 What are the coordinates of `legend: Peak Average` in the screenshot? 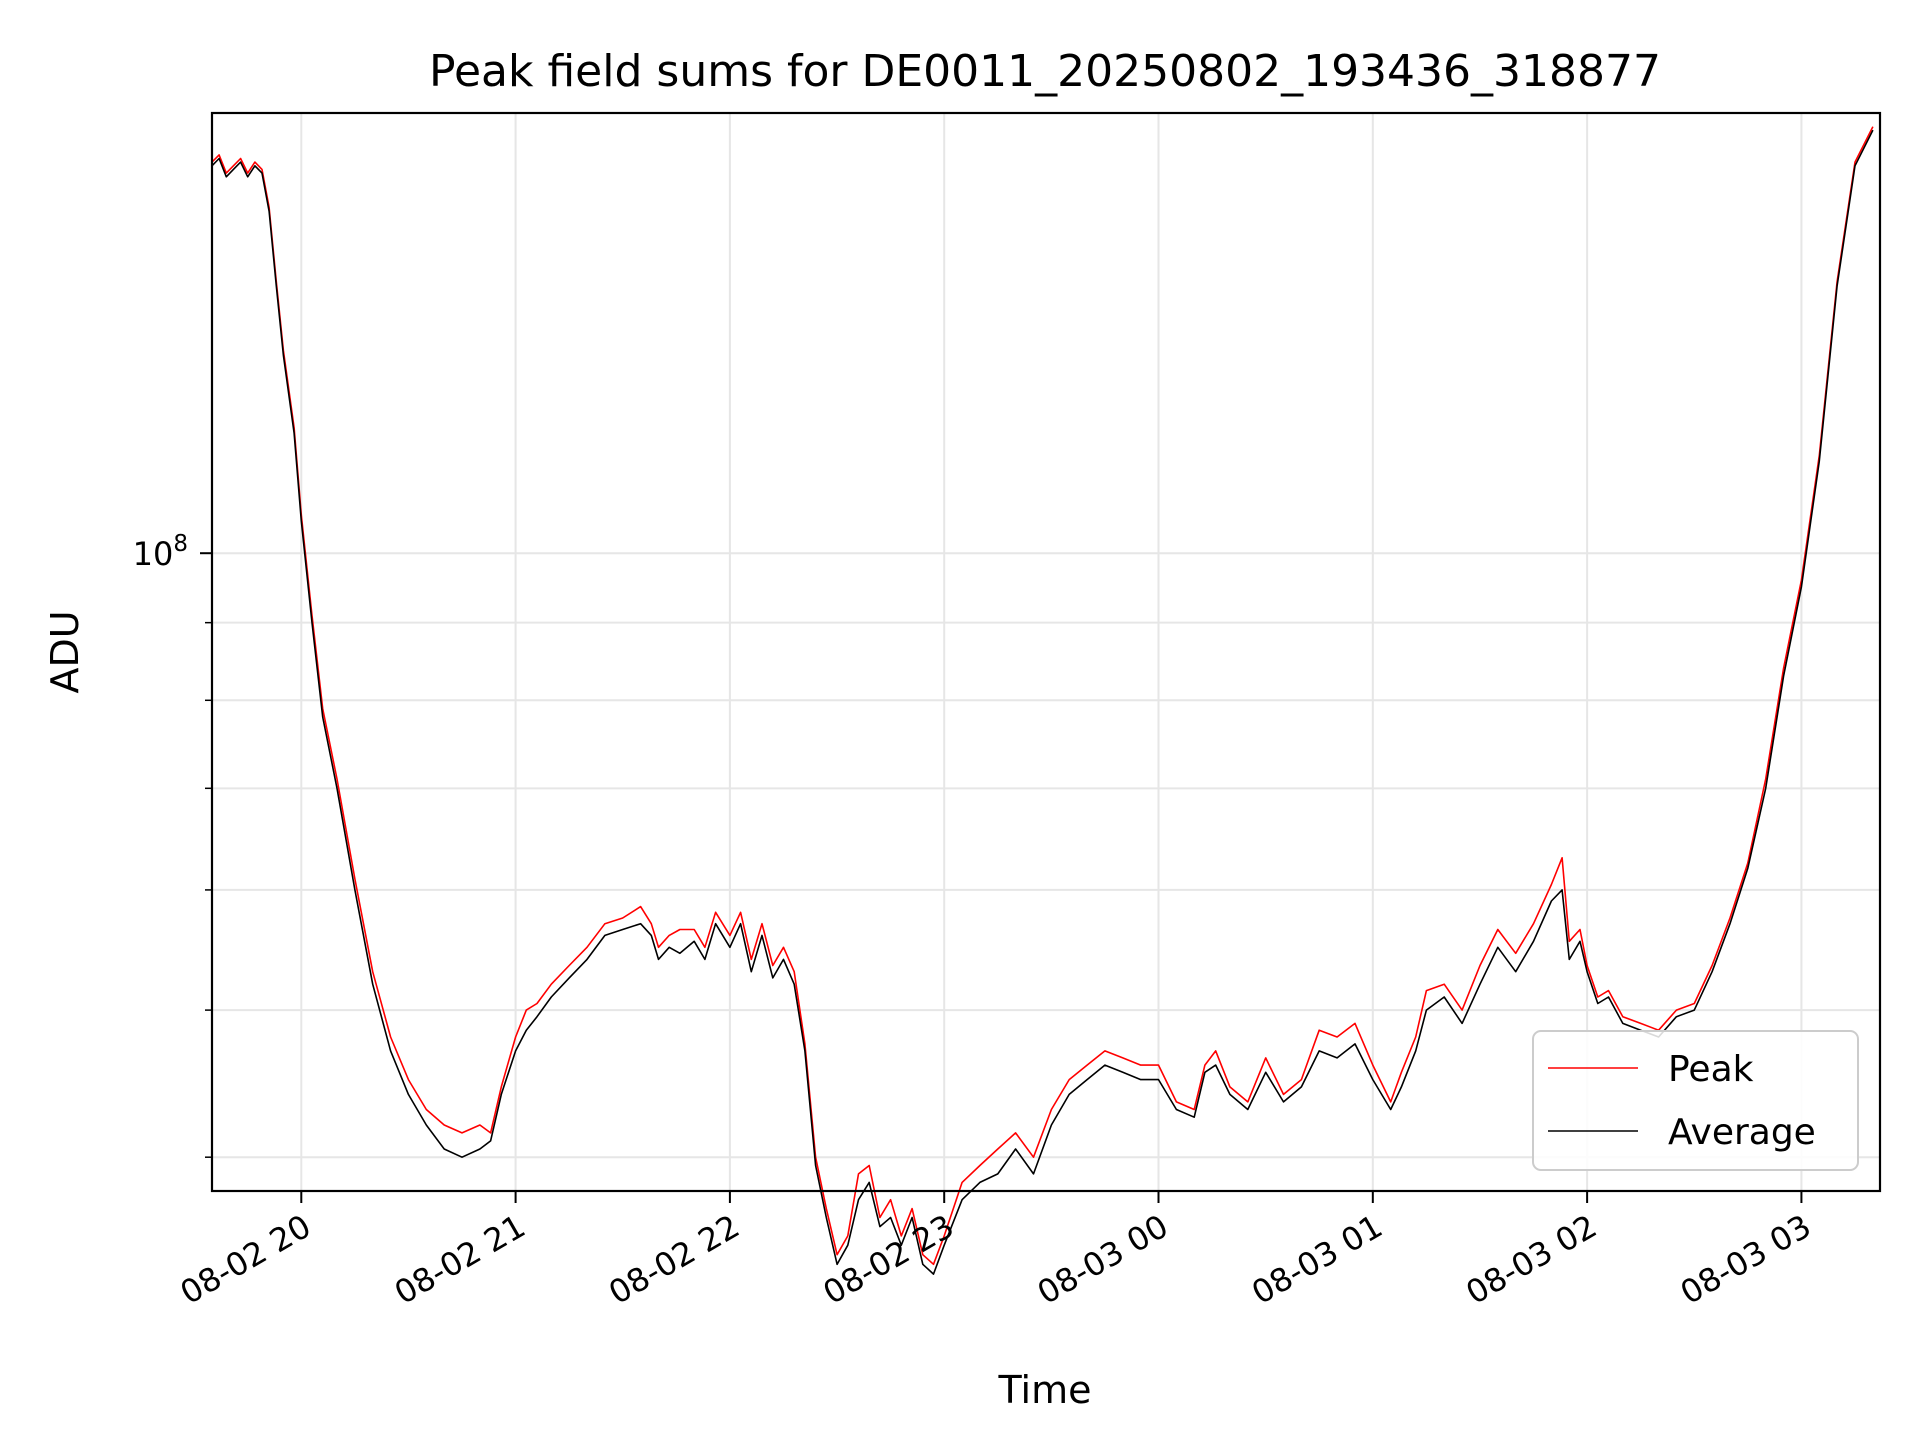 It's located at (1695, 1100).